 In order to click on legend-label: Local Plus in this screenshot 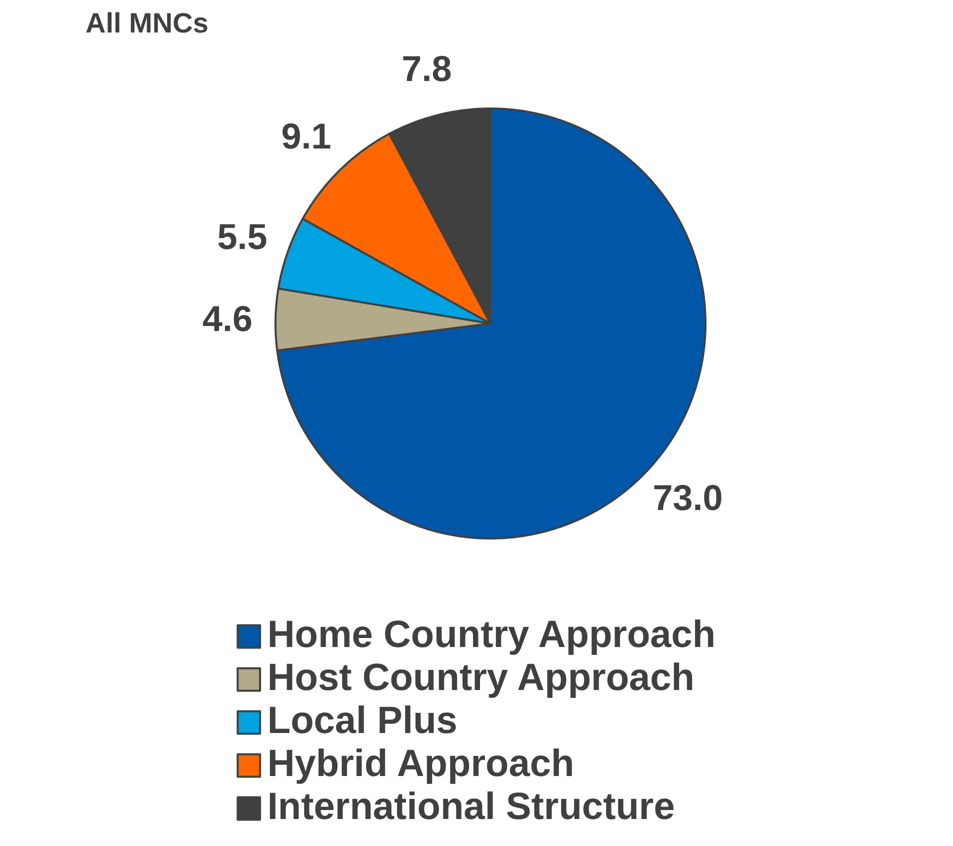, I will do `click(362, 721)`.